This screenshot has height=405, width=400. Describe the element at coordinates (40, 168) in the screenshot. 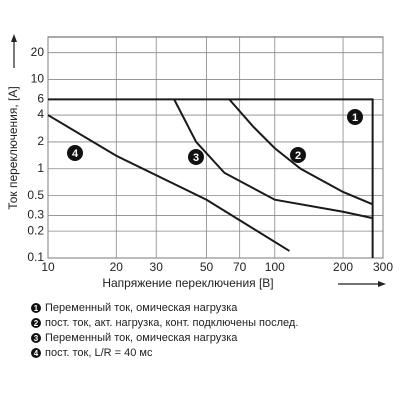

I see `y-tick-label: 1` at that location.